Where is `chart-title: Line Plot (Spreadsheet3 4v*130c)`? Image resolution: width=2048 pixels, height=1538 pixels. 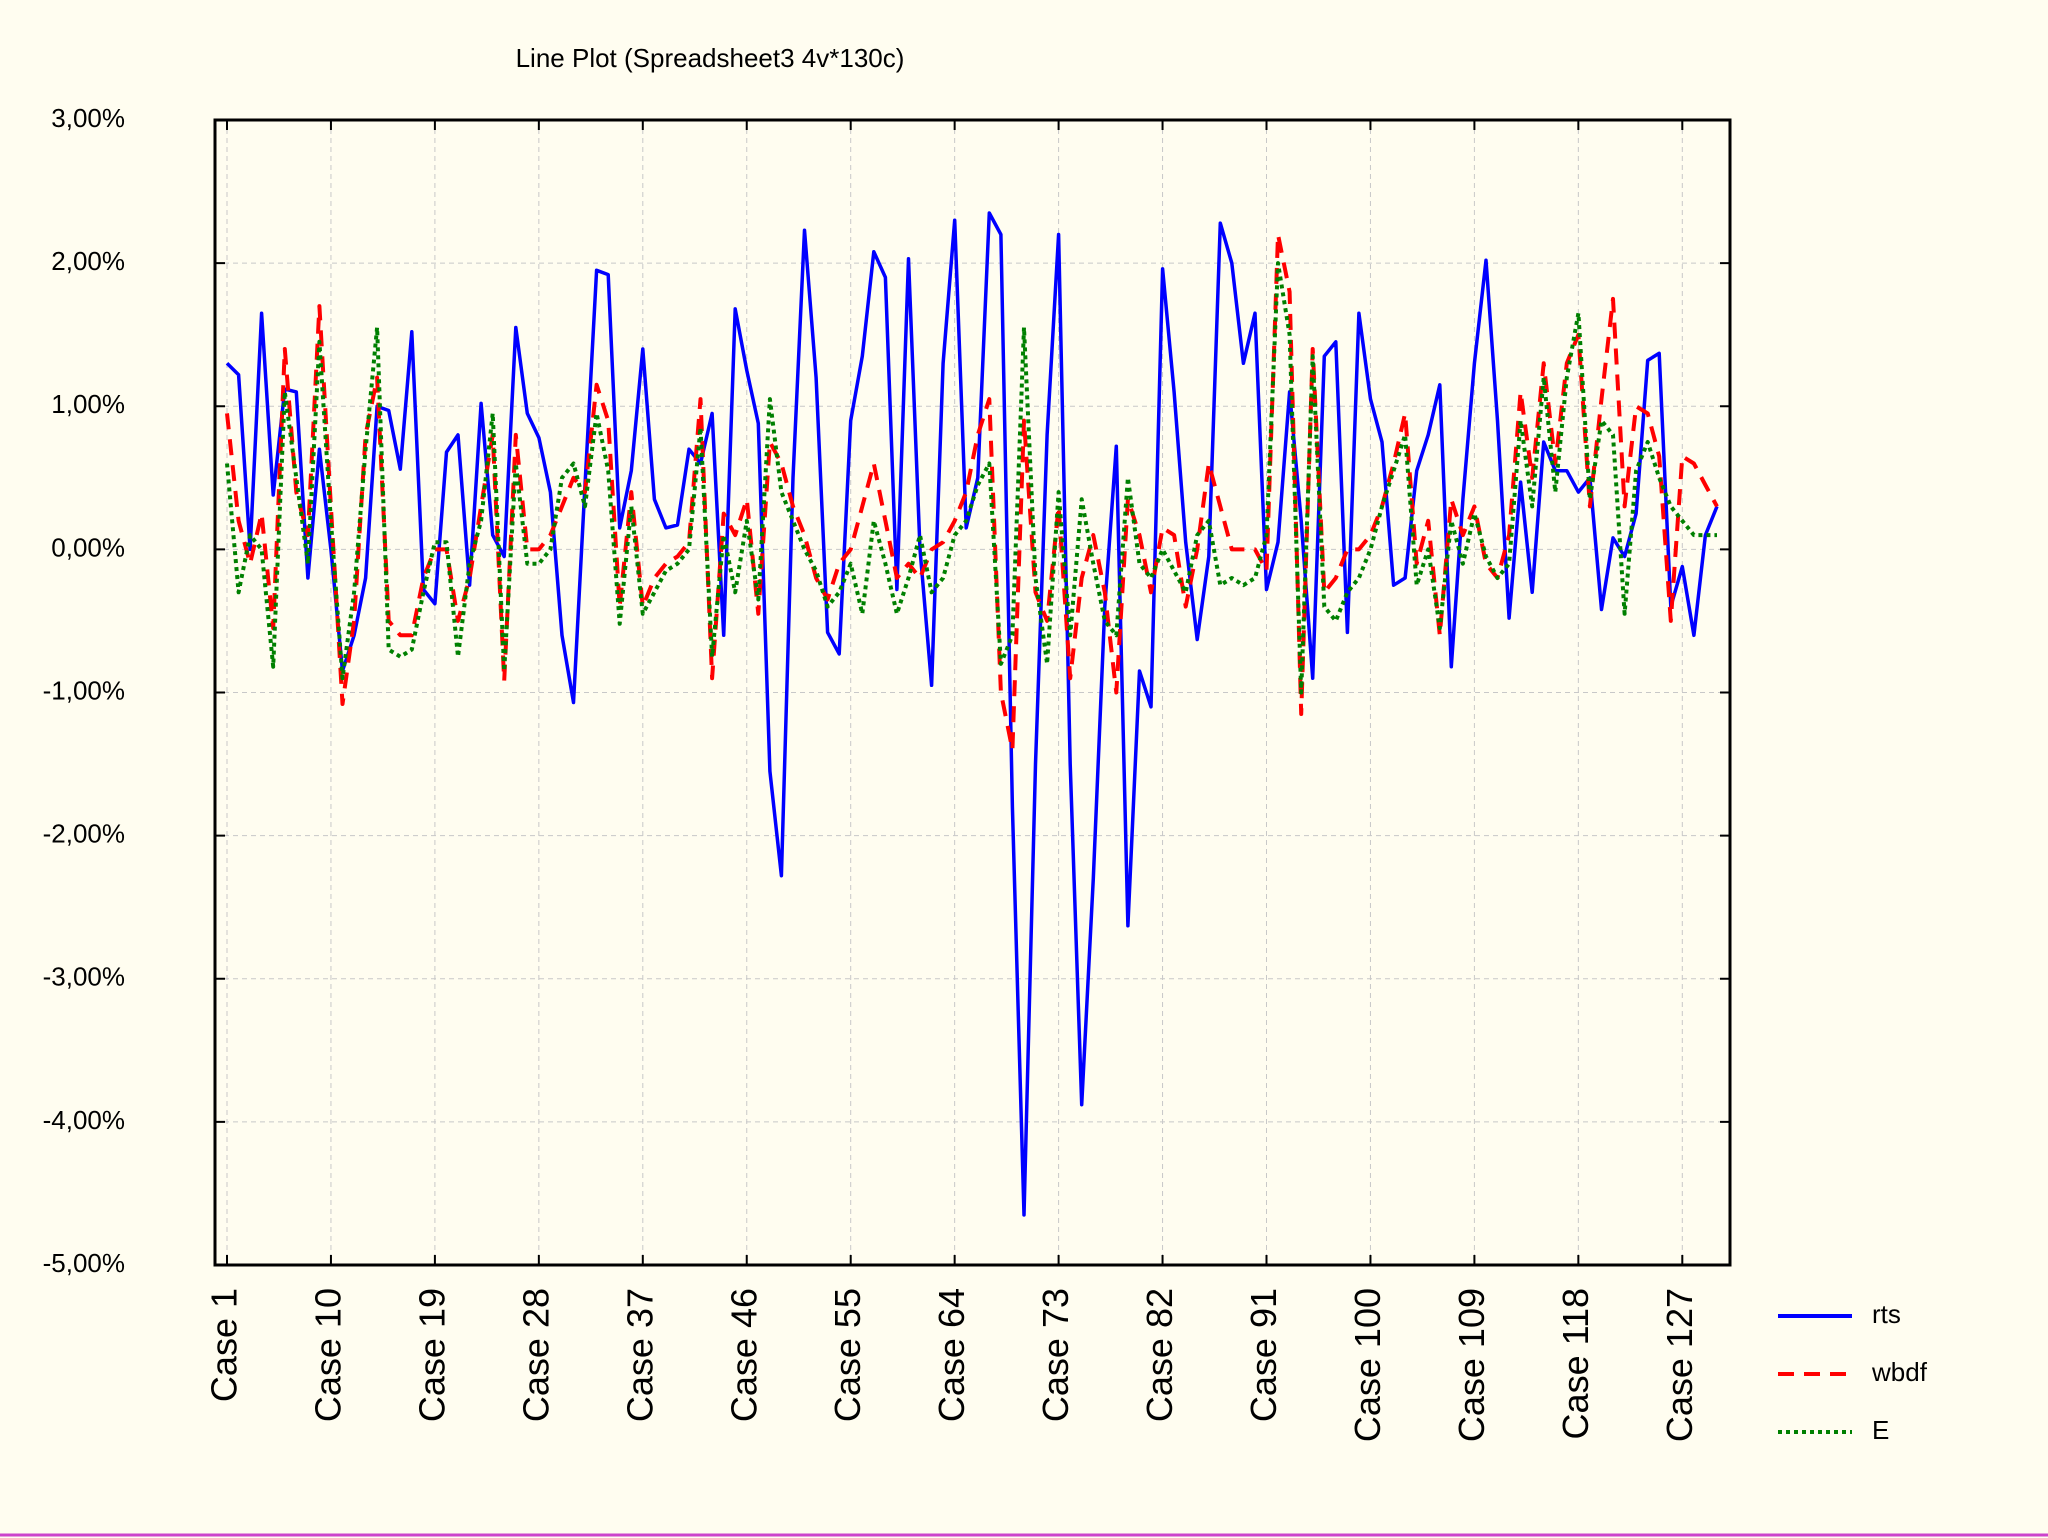
chart-title: Line Plot (Spreadsheet3 4v*130c) is located at coordinates (710, 58).